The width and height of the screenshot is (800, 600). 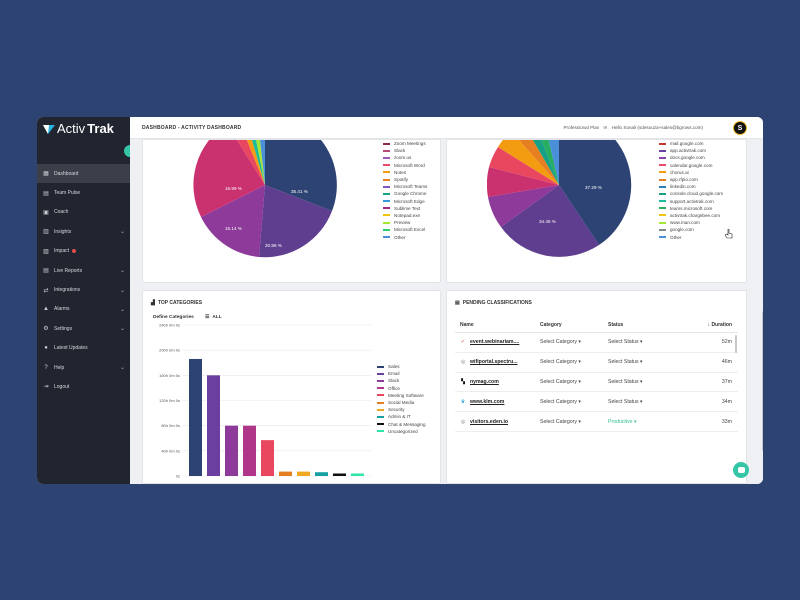 What do you see at coordinates (83, 192) in the screenshot?
I see `sidebar-item-team-pulse: ▤ Team Pulse` at bounding box center [83, 192].